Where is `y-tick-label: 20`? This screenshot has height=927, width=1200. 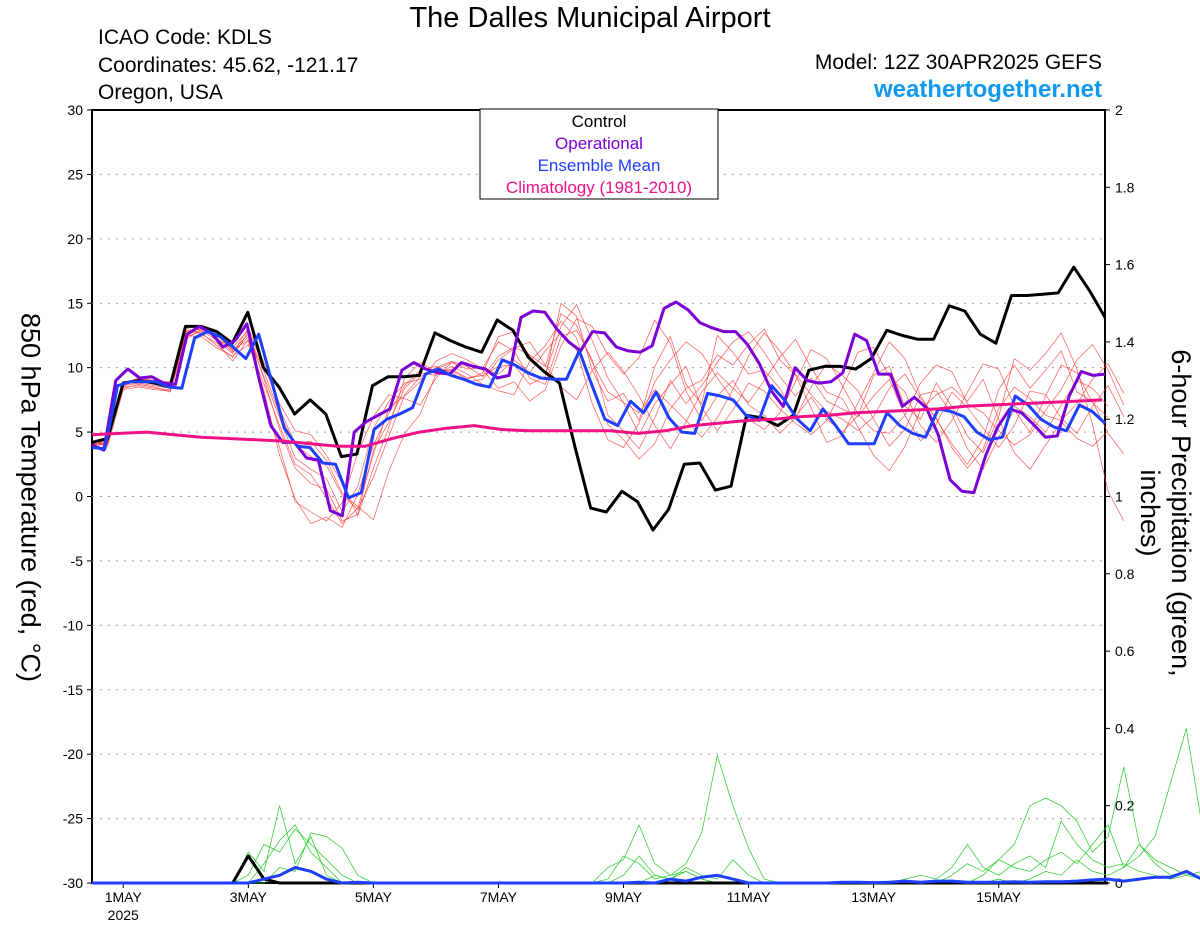
y-tick-label: 20 is located at coordinates (75, 239).